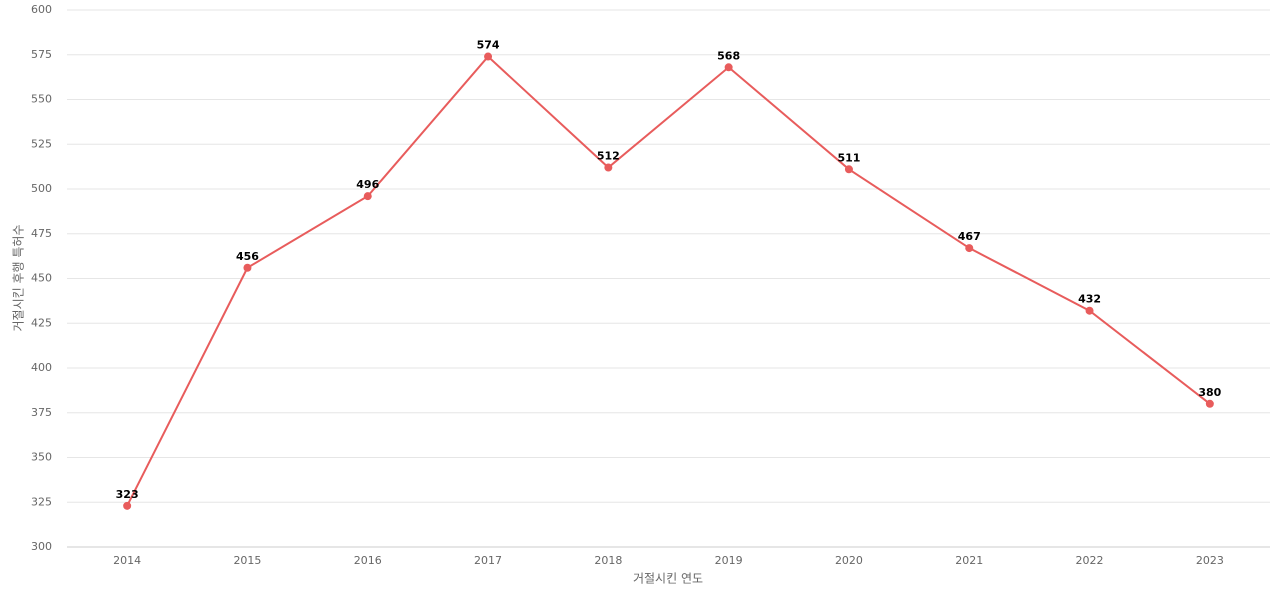 The image size is (1280, 600). I want to click on y-tick-label: 350, so click(41, 457).